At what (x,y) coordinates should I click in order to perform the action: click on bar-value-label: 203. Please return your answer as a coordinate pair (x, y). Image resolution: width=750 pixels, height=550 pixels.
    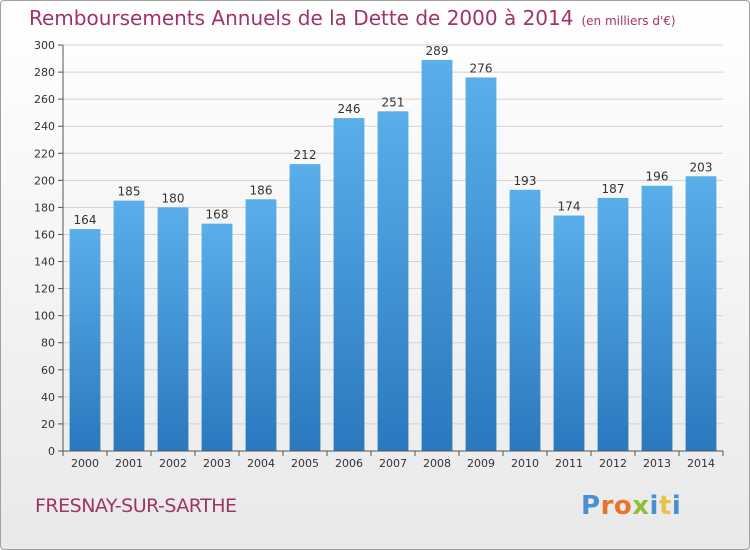
    Looking at the image, I should click on (701, 167).